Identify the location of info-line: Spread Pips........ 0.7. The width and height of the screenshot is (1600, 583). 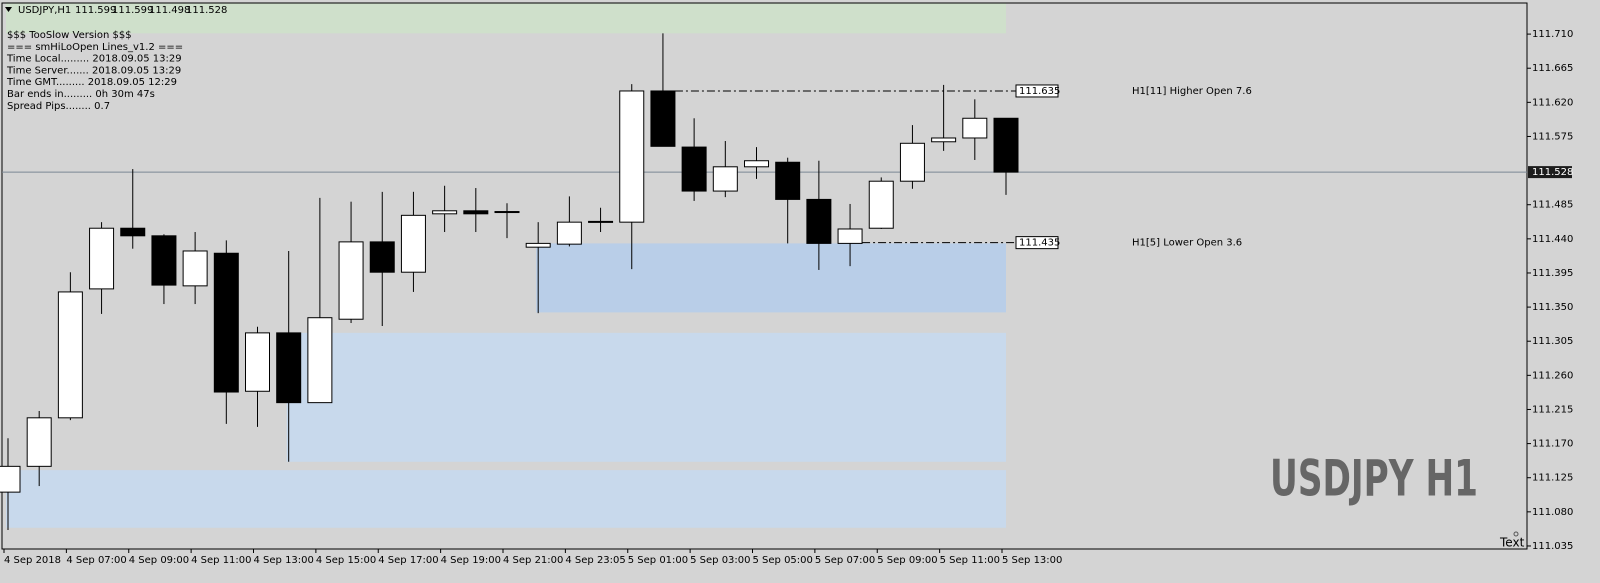
(58, 106).